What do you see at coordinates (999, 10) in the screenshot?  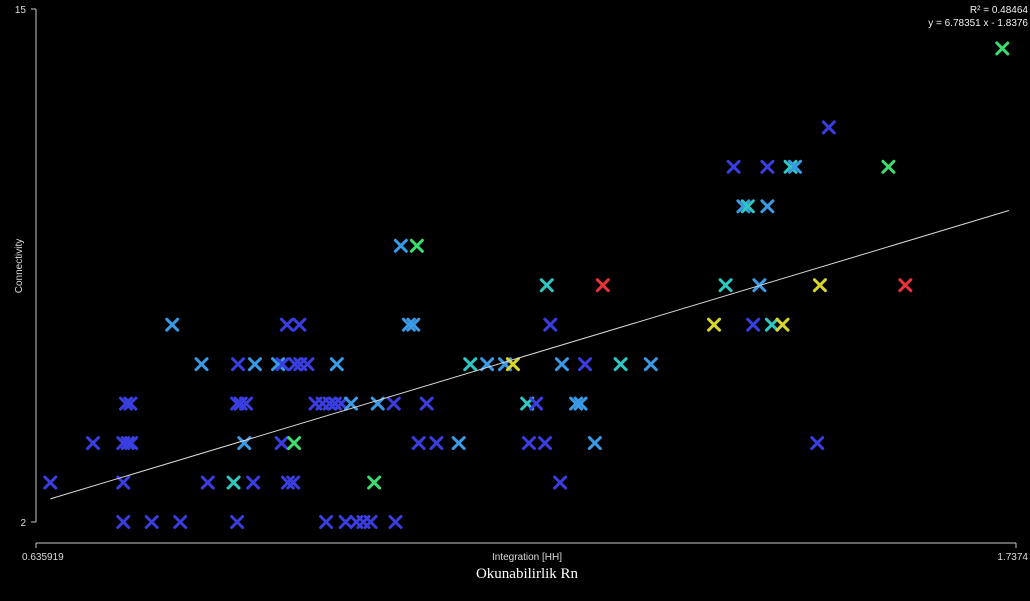 I see `r-squared-label: R² = 0.48464` at bounding box center [999, 10].